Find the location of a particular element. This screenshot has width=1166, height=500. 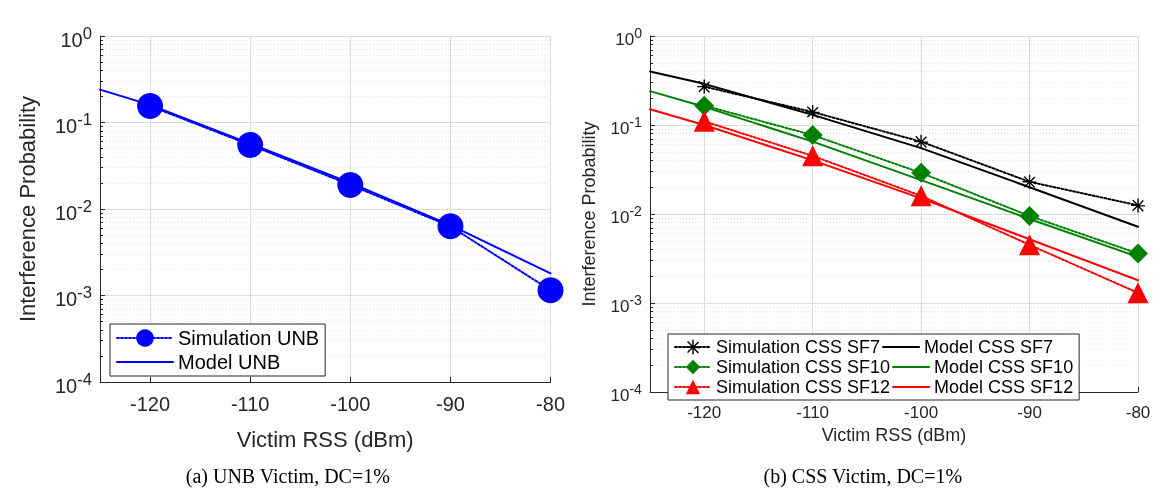

legend-label: Simulation UNB is located at coordinates (249, 338).